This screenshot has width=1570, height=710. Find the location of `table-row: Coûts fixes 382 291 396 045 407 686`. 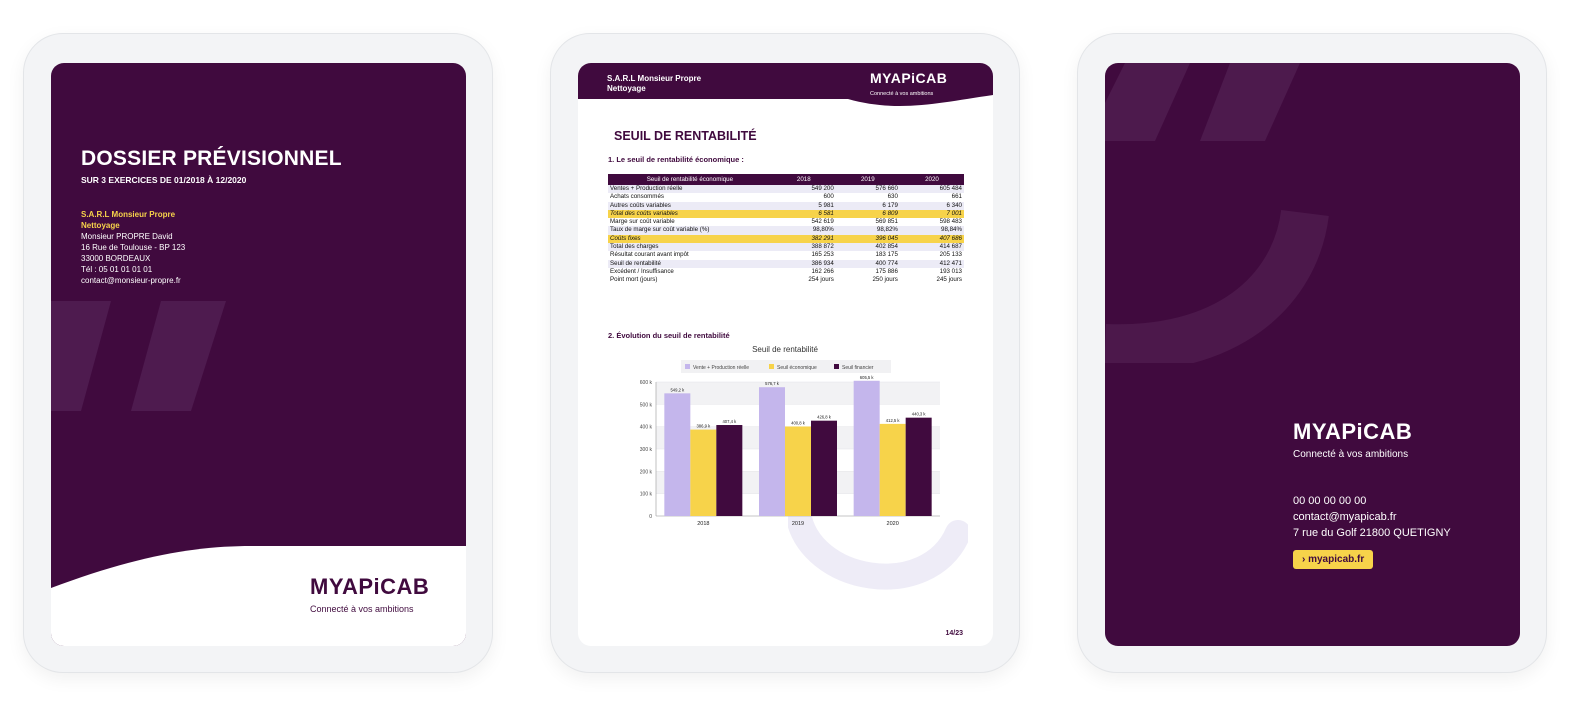

table-row: Coûts fixes 382 291 396 045 407 686 is located at coordinates (786, 239).